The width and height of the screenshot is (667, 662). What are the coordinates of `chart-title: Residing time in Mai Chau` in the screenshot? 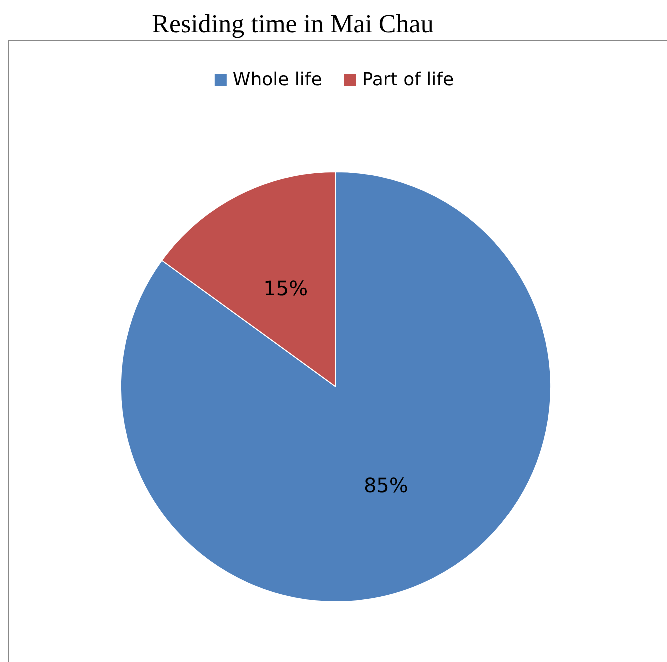 It's located at (293, 24).